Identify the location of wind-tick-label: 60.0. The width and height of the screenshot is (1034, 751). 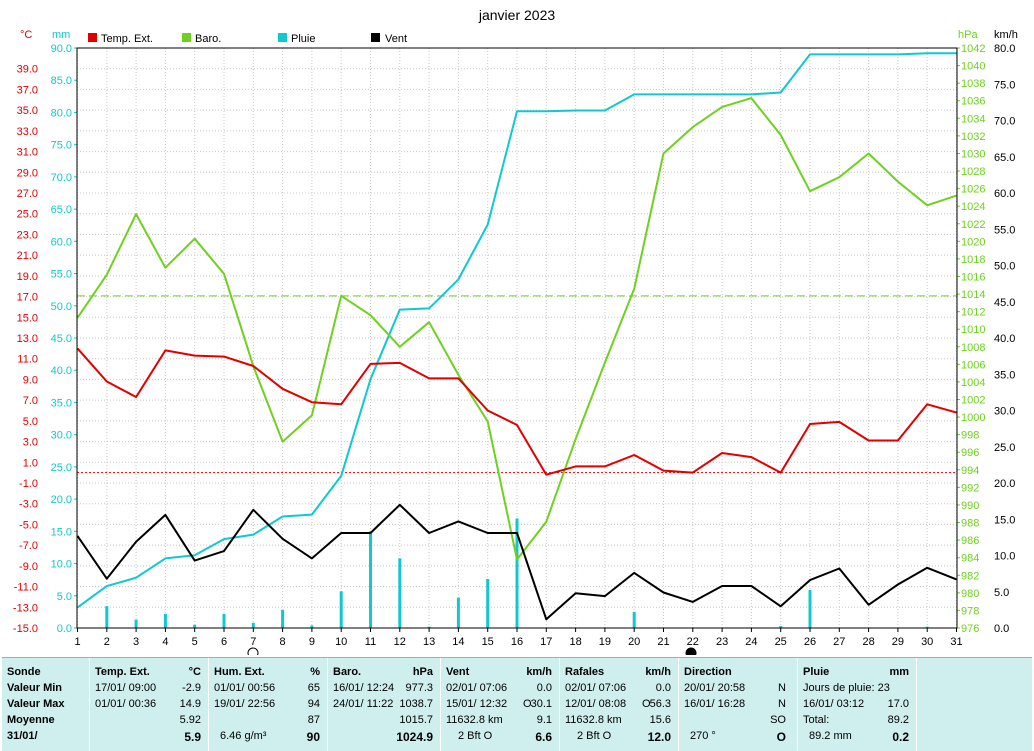
(1004, 194).